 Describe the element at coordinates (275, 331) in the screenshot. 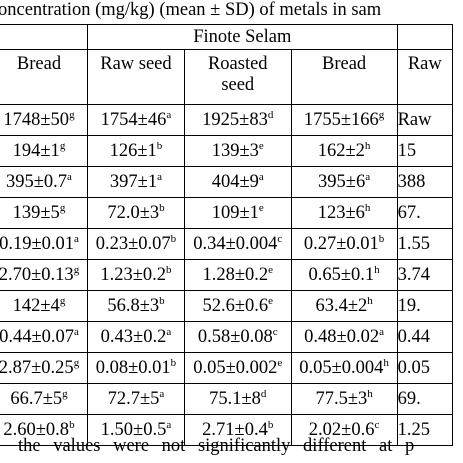

I see `cell-superscript: c` at that location.